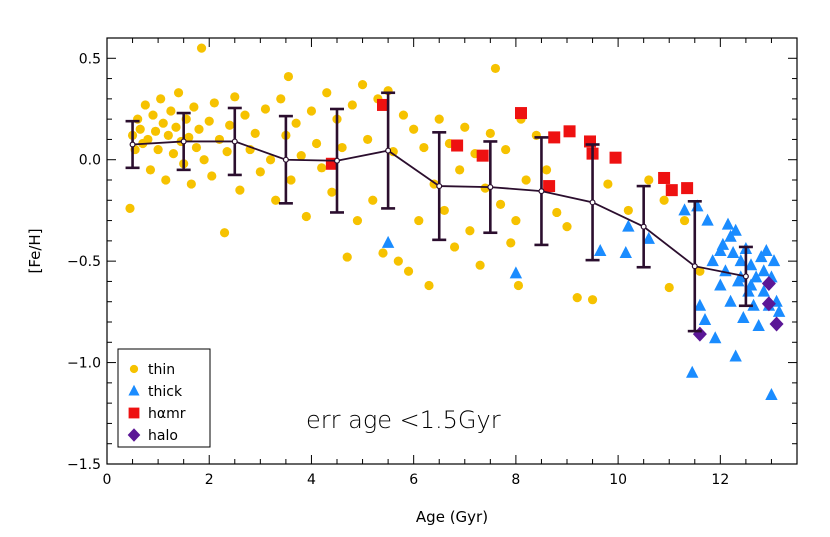 The image size is (830, 537). What do you see at coordinates (311, 480) in the screenshot?
I see `x-tick-label: 4` at bounding box center [311, 480].